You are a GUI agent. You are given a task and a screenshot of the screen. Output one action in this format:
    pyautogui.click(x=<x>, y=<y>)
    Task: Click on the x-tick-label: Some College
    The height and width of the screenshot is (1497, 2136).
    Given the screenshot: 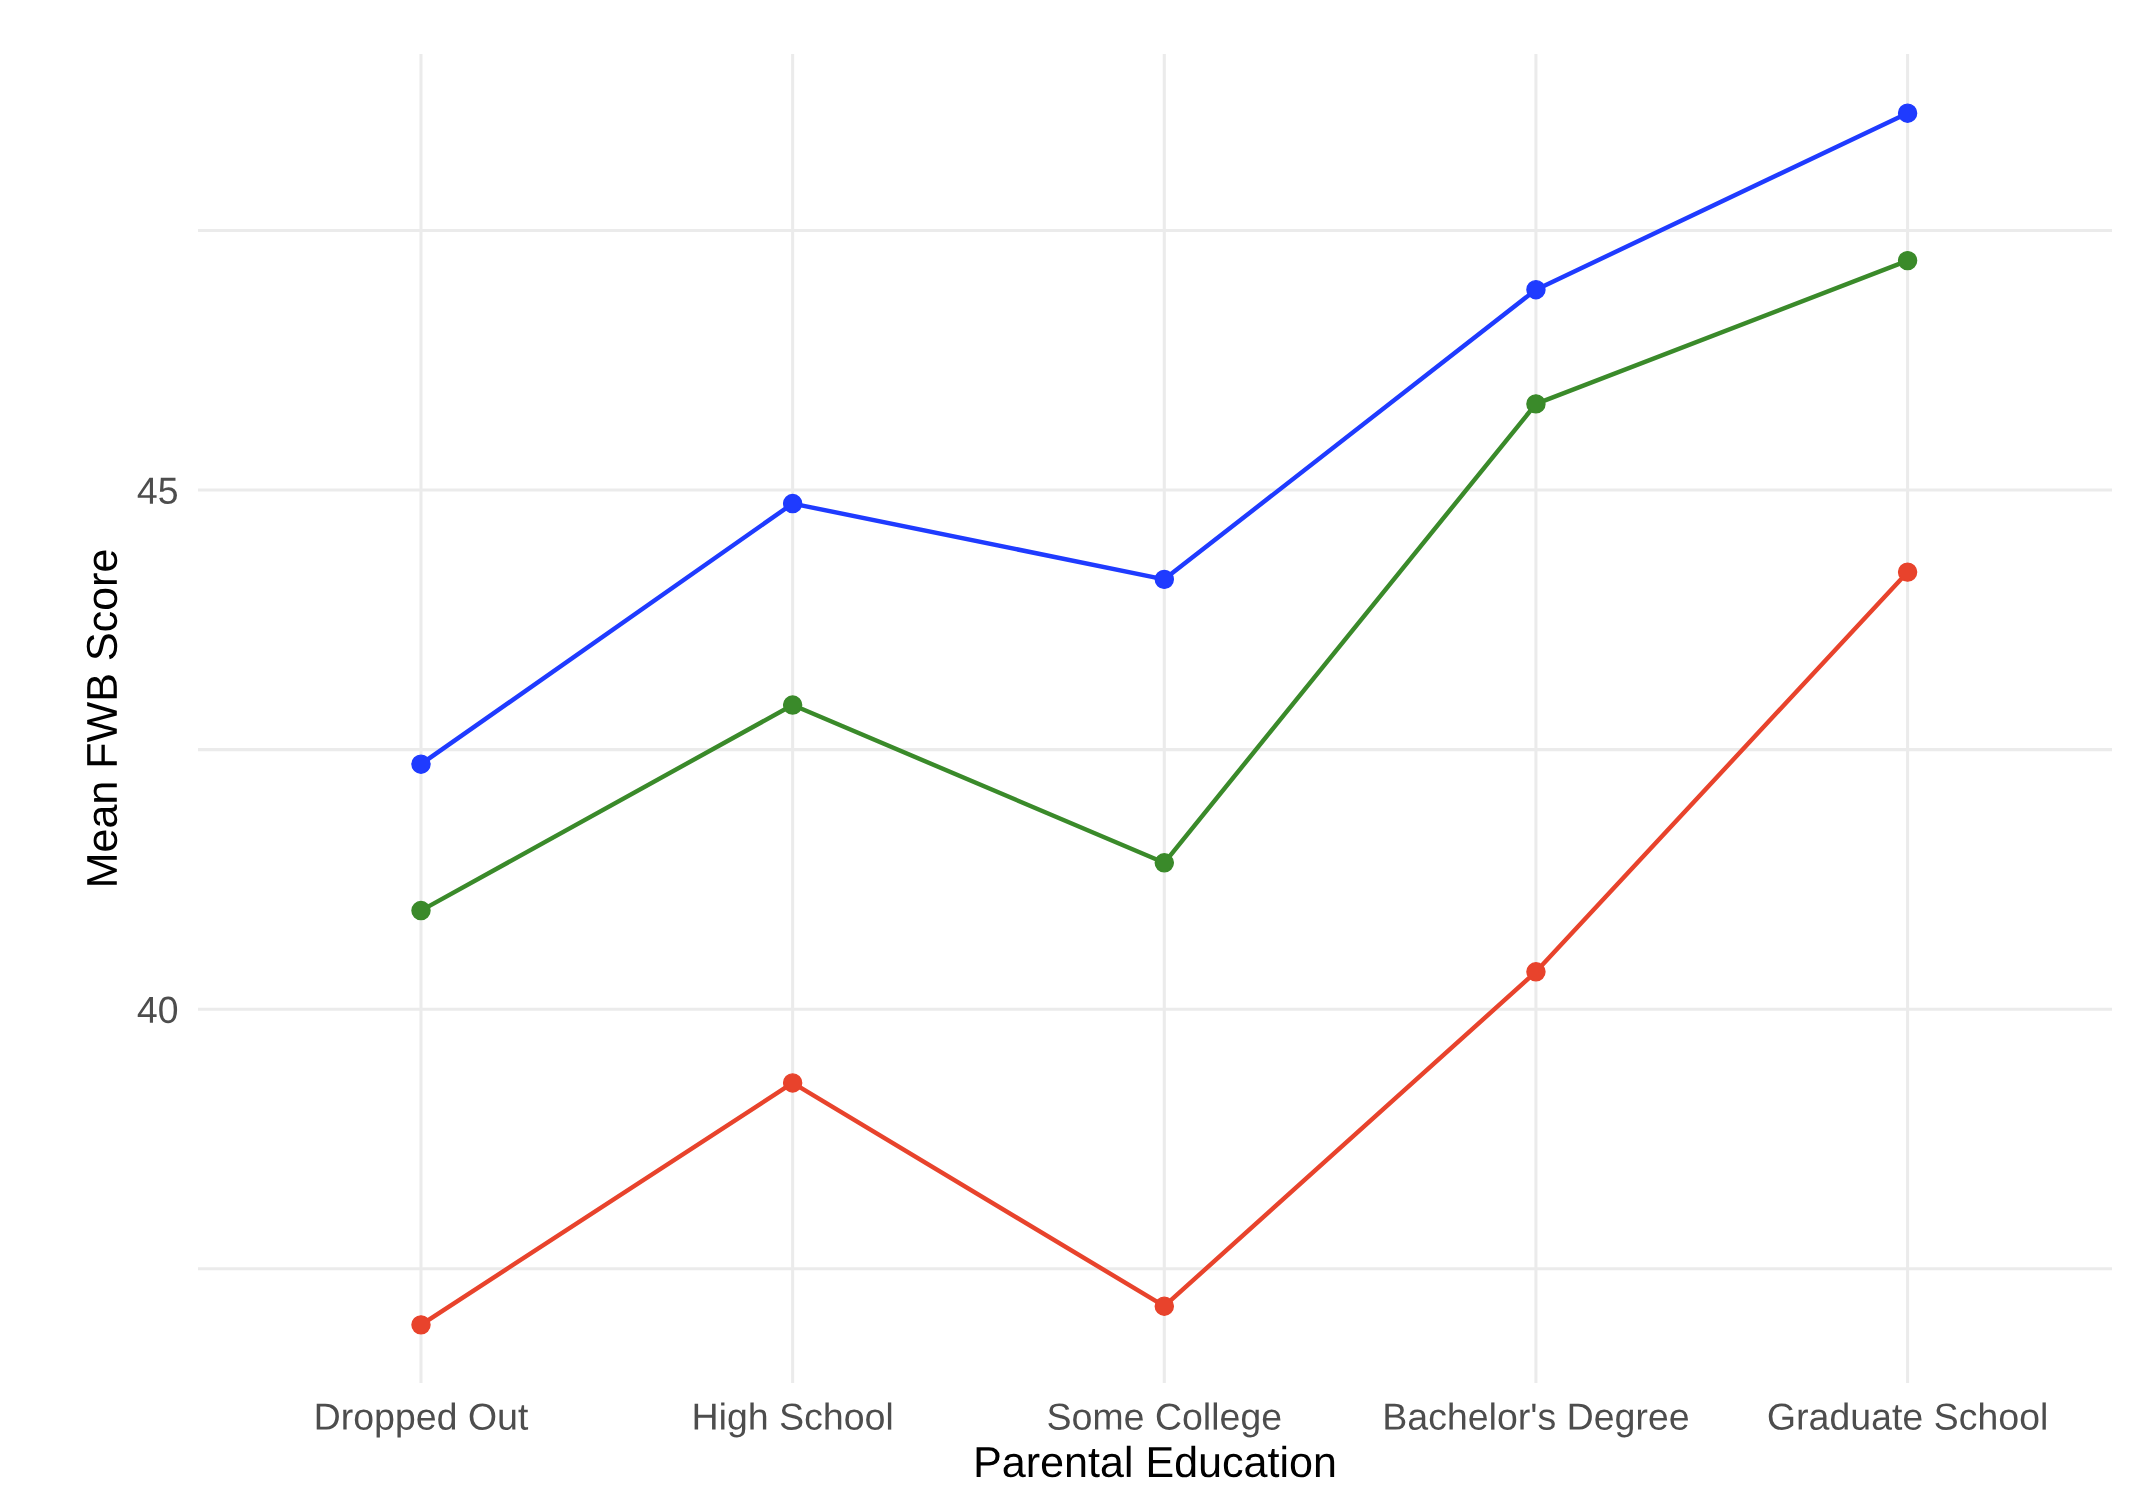 What is the action you would take?
    pyautogui.click(x=1164, y=1420)
    